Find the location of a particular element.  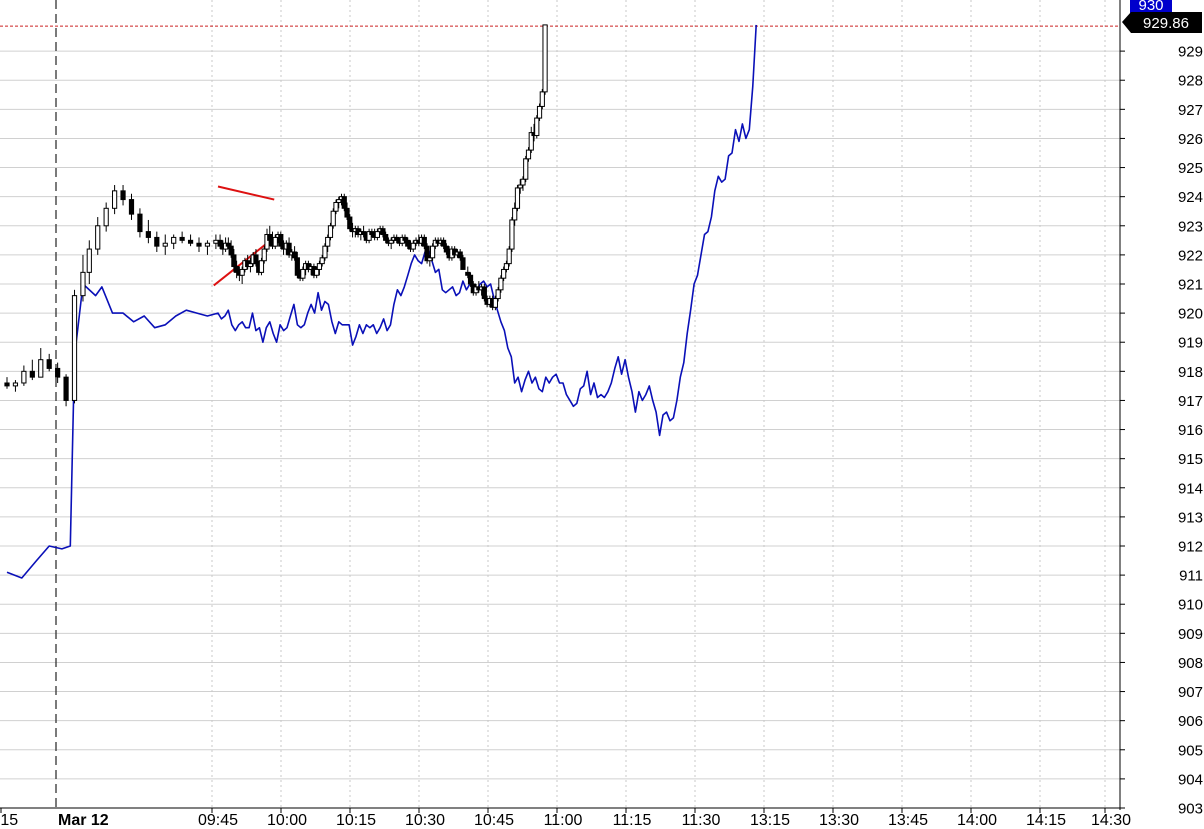

x-tick-label: 09:45 is located at coordinates (218, 820).